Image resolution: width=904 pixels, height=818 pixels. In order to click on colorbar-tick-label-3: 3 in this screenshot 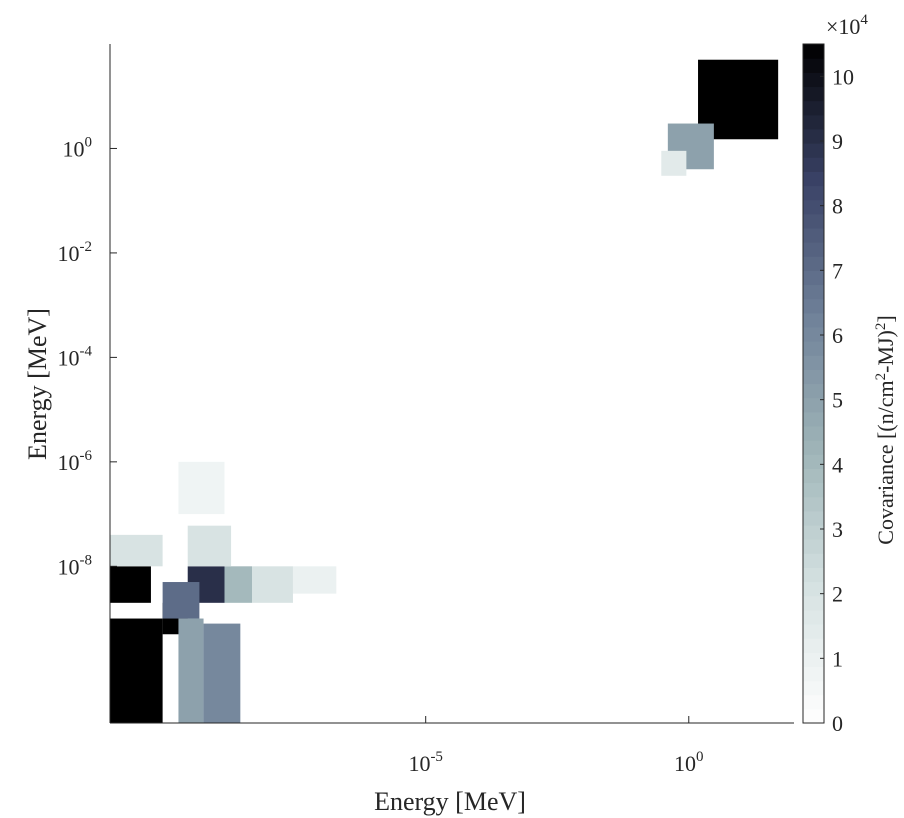, I will do `click(837, 529)`.